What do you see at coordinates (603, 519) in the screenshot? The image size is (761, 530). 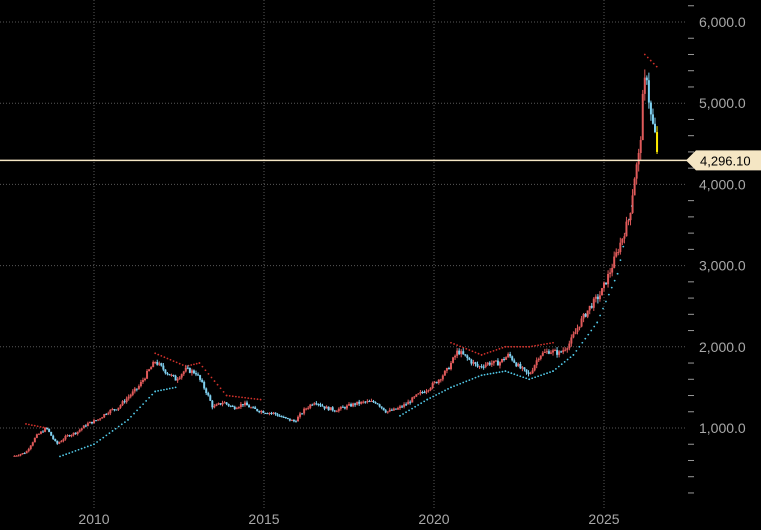 I see `x-tick-label: 2025` at bounding box center [603, 519].